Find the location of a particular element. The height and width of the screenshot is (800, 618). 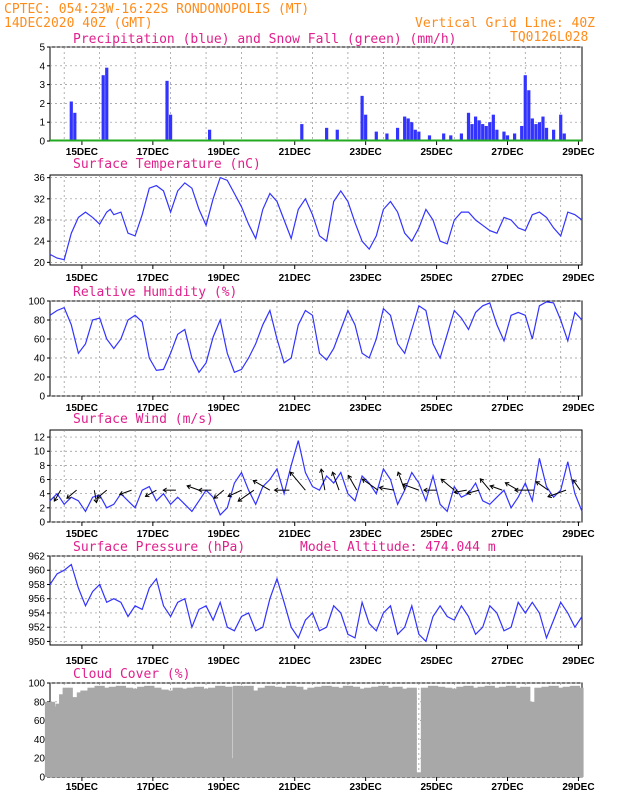

panel-title: Cloud Cover (%) is located at coordinates (131, 674).